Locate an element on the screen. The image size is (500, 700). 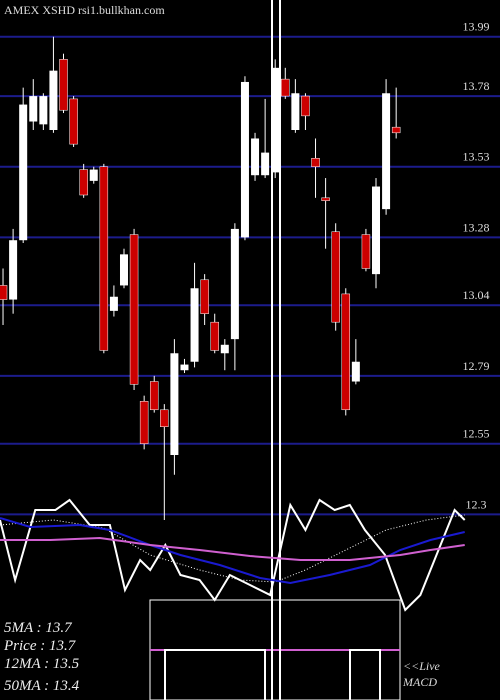
y-tick-label: 13.53 is located at coordinates (476, 157).